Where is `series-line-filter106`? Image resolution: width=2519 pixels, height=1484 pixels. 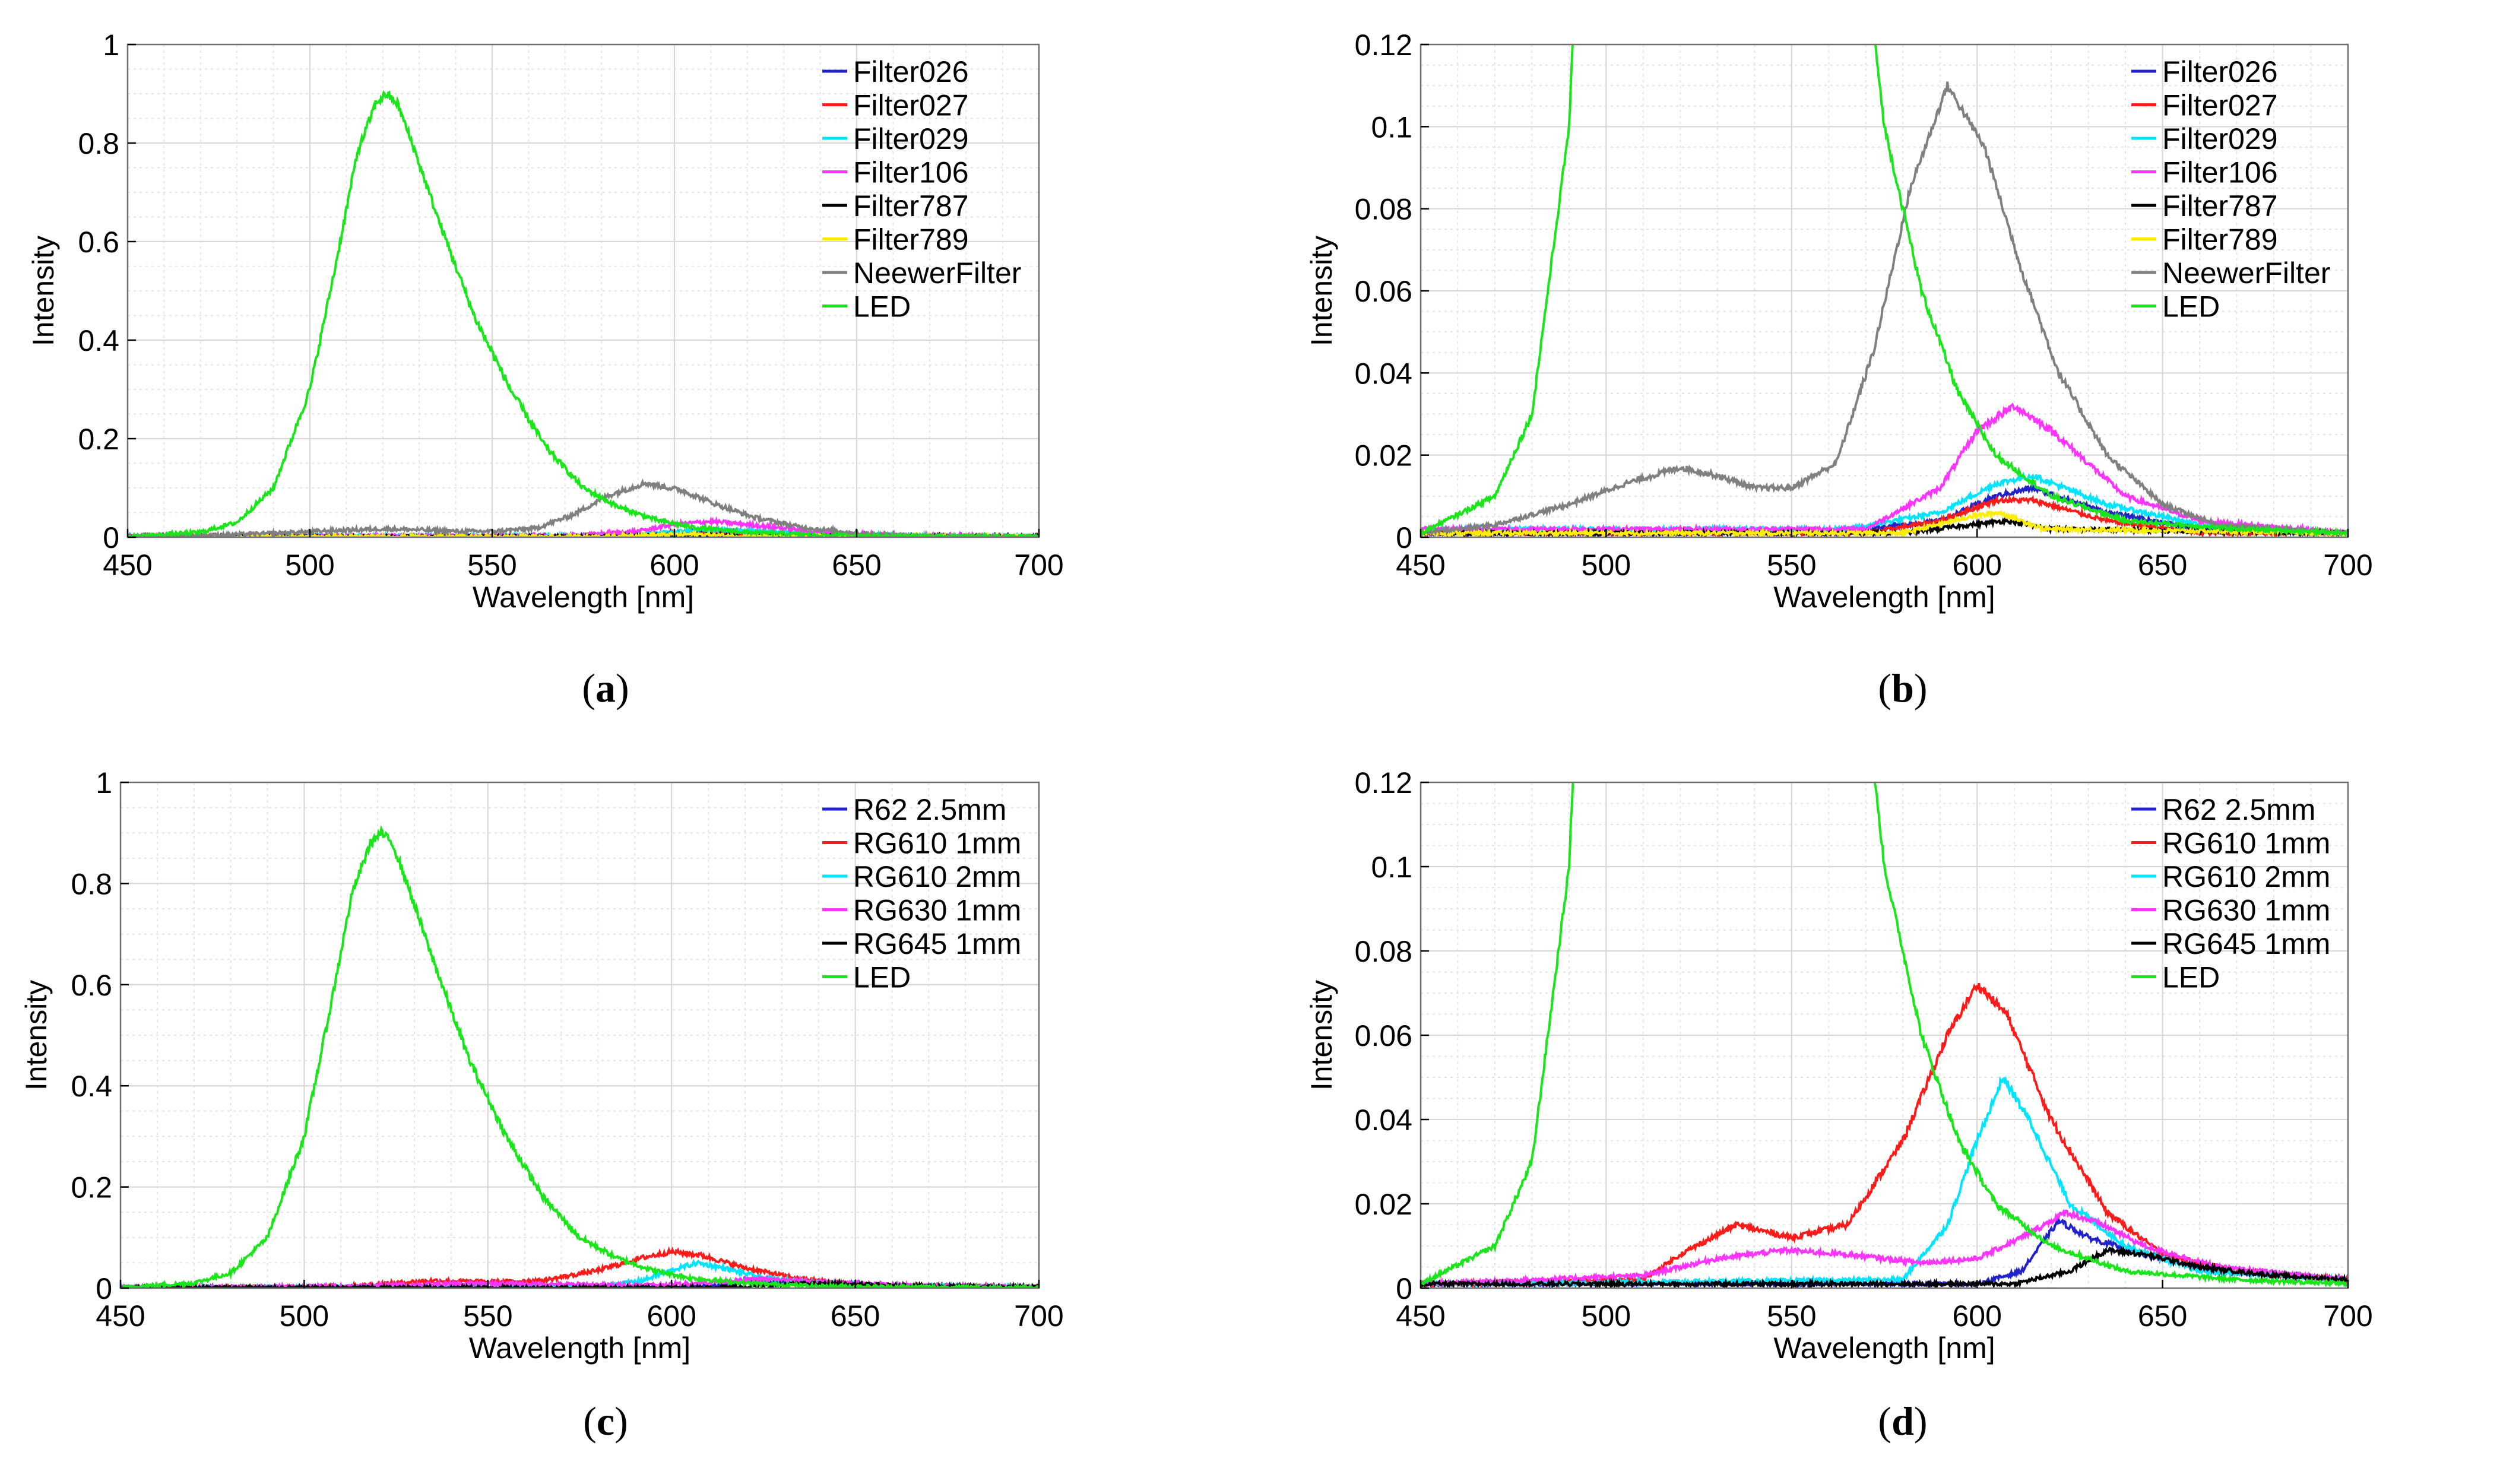 series-line-filter106 is located at coordinates (1885, 469).